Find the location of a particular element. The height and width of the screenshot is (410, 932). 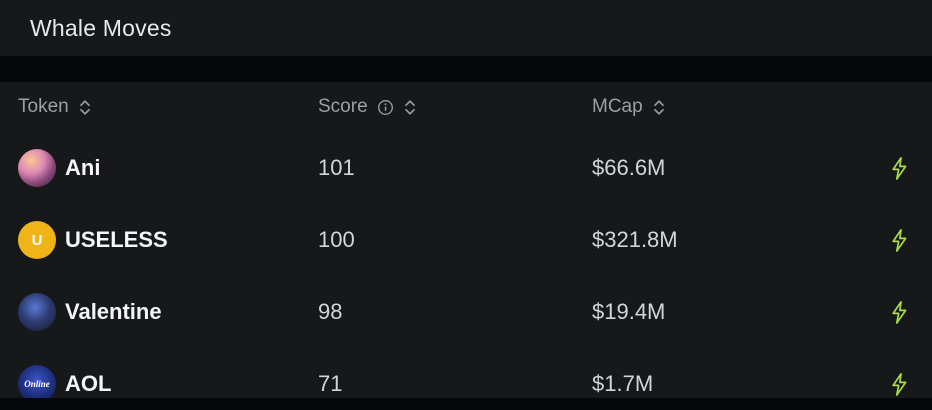

token-avatar: Online is located at coordinates (37, 381).